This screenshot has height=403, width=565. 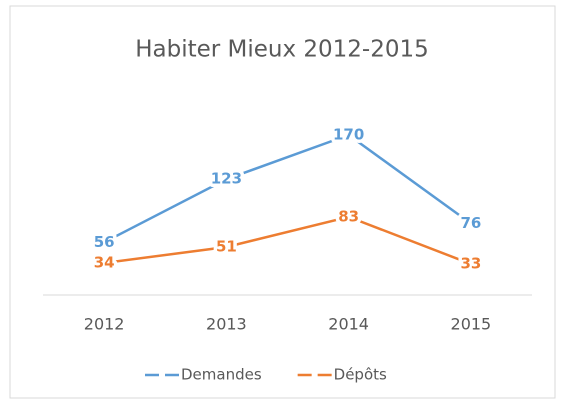 I want to click on x-tick-label: 2015, so click(x=471, y=324).